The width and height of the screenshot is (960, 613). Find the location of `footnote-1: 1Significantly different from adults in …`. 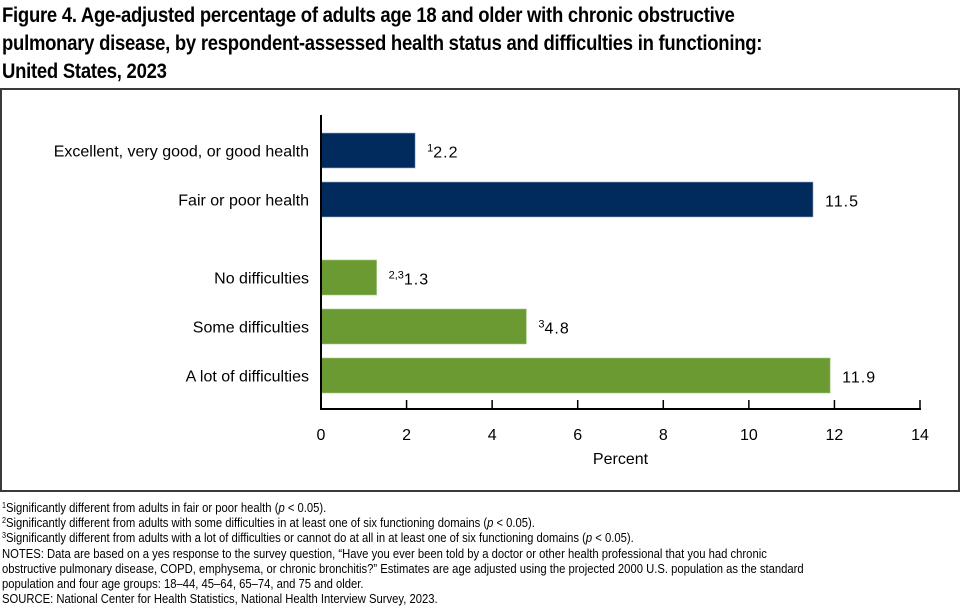

footnote-1: 1Significantly different from adults in … is located at coordinates (164, 508).